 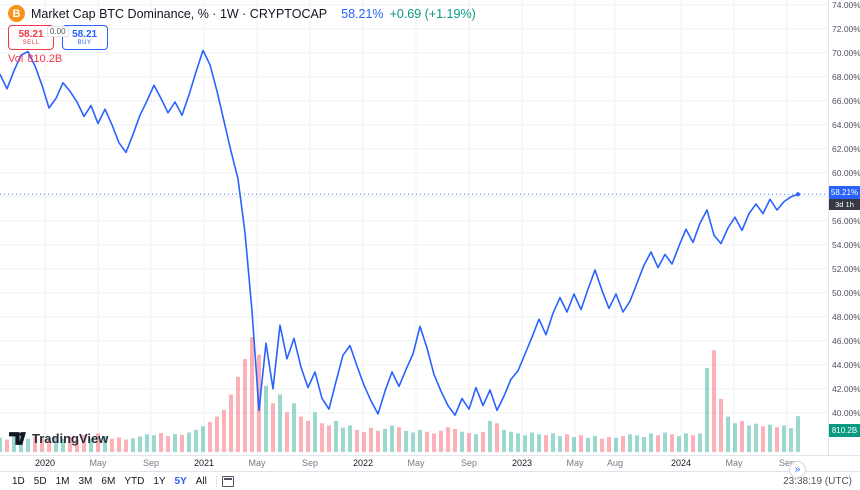 I want to click on current-price-badge: 58.21%, so click(x=844, y=193).